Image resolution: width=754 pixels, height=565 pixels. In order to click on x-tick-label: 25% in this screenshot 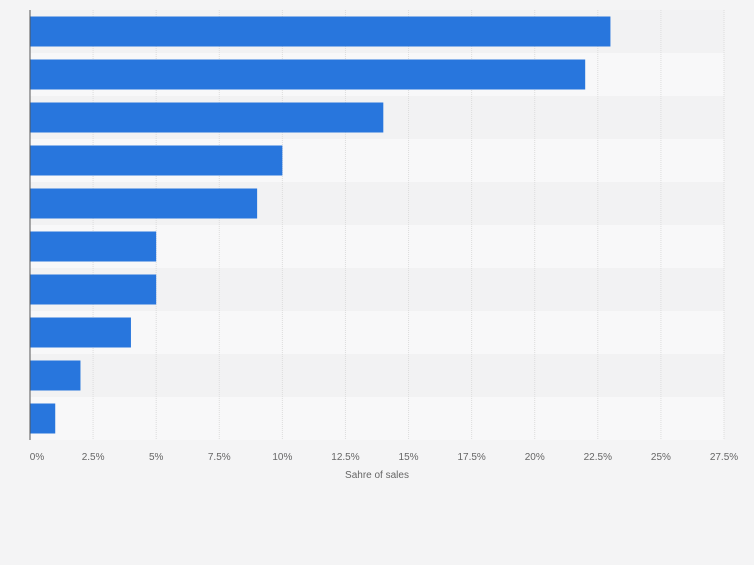, I will do `click(661, 457)`.